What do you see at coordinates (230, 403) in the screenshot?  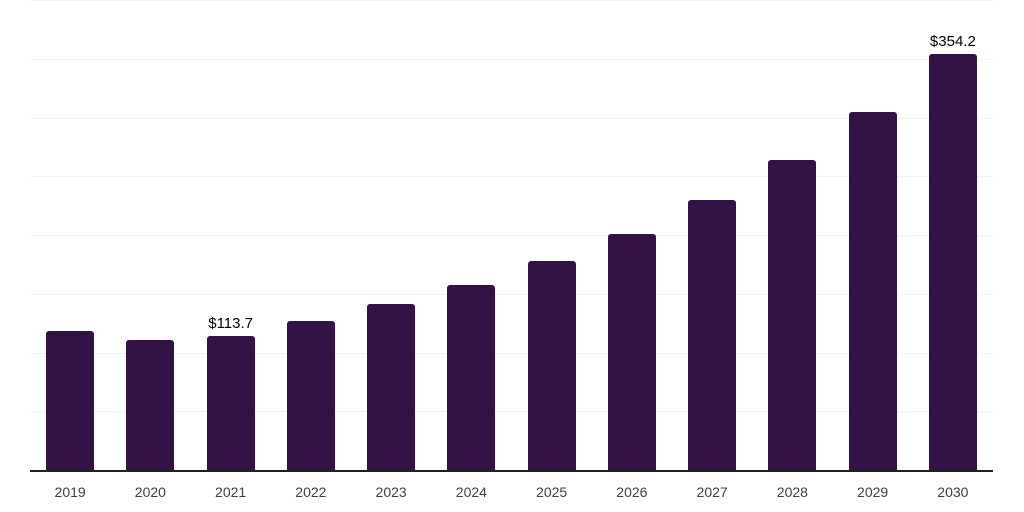 I see `bar-2021` at bounding box center [230, 403].